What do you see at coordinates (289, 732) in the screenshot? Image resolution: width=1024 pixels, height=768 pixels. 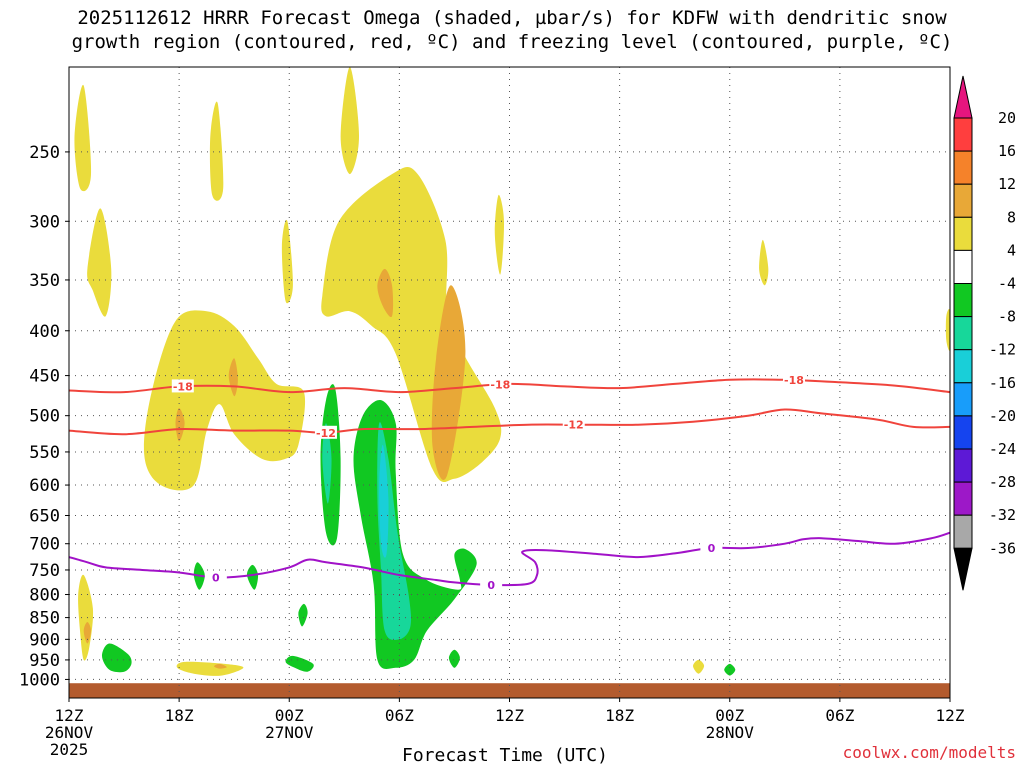 I see `x-tick-date: 27NOV` at bounding box center [289, 732].